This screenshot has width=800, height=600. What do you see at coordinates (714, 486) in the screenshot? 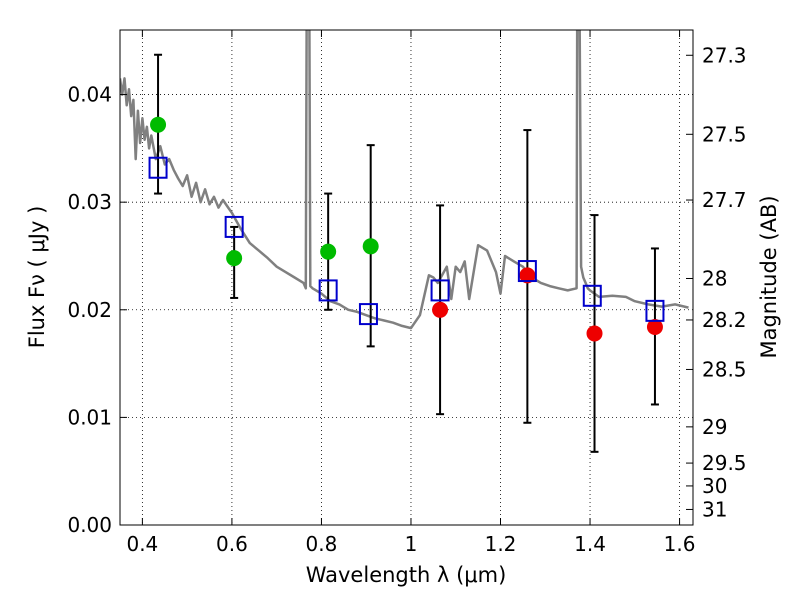
I see `y2-tick-label: 30` at bounding box center [714, 486].